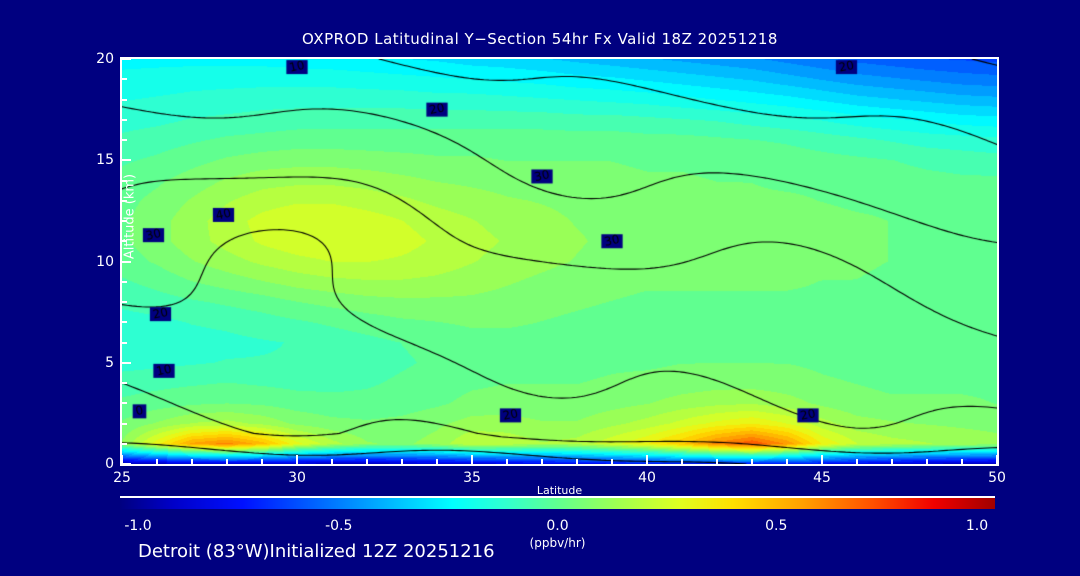 The image size is (1080, 576). I want to click on y-tick-label: 20, so click(105, 59).